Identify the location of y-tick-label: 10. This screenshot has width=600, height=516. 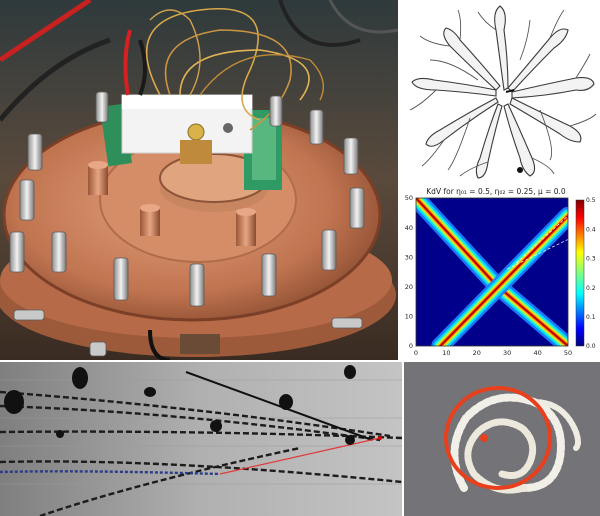
(409, 317).